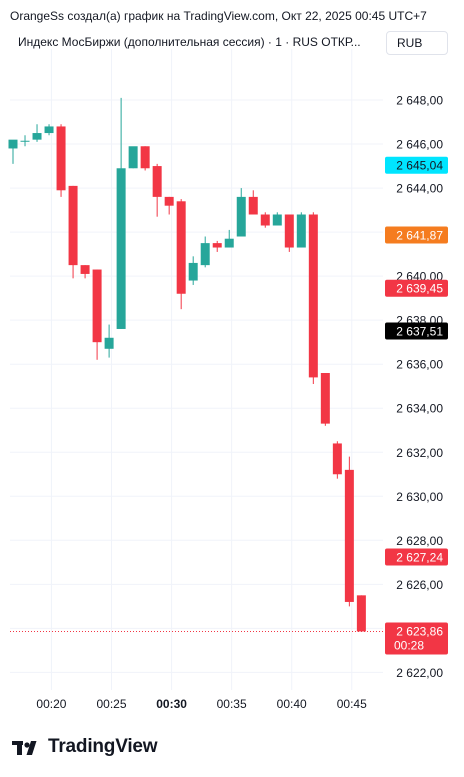 The image size is (464, 777). What do you see at coordinates (51, 704) in the screenshot?
I see `x-tick-label: 00:20` at bounding box center [51, 704].